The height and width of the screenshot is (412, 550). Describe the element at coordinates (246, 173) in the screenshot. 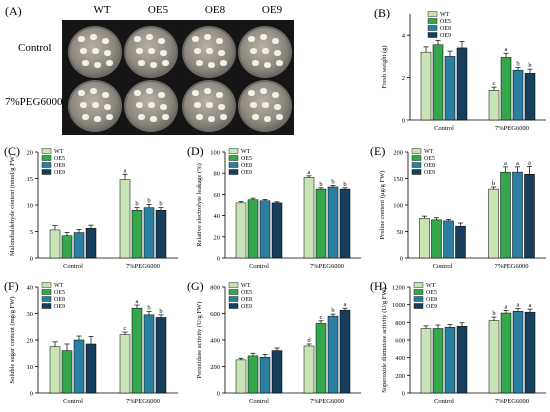

I see `legend-label: OE9` at that location.